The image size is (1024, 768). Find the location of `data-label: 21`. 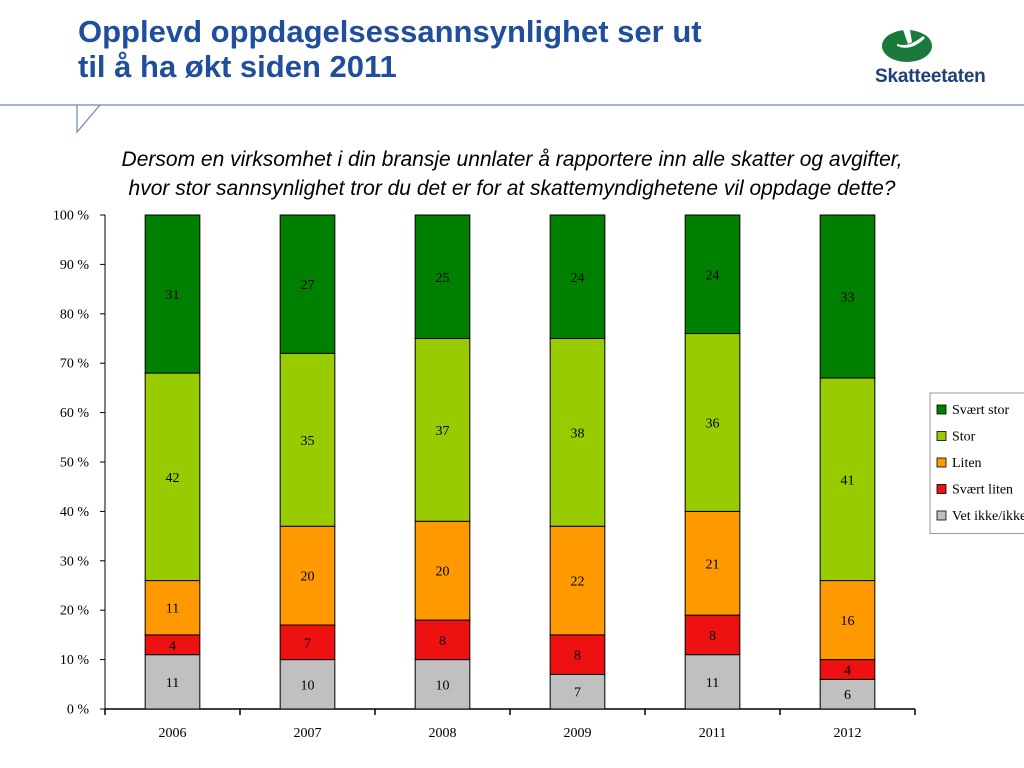

data-label: 21 is located at coordinates (713, 564).